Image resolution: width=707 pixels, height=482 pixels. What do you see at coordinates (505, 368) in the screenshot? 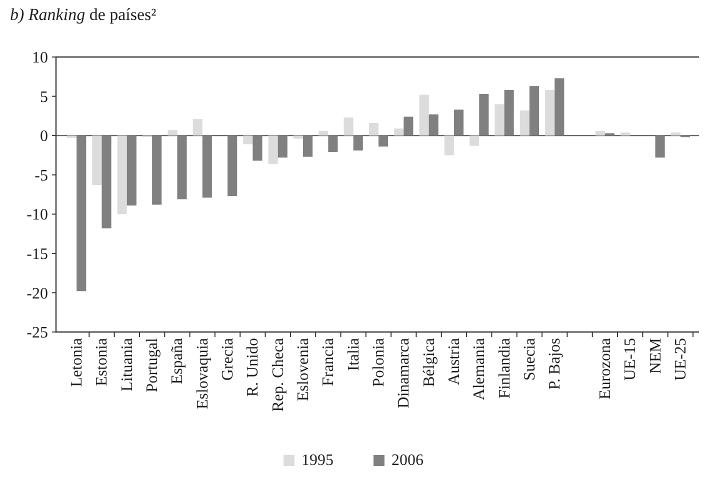
I see `x-tick-label: Finlandia` at bounding box center [505, 368].